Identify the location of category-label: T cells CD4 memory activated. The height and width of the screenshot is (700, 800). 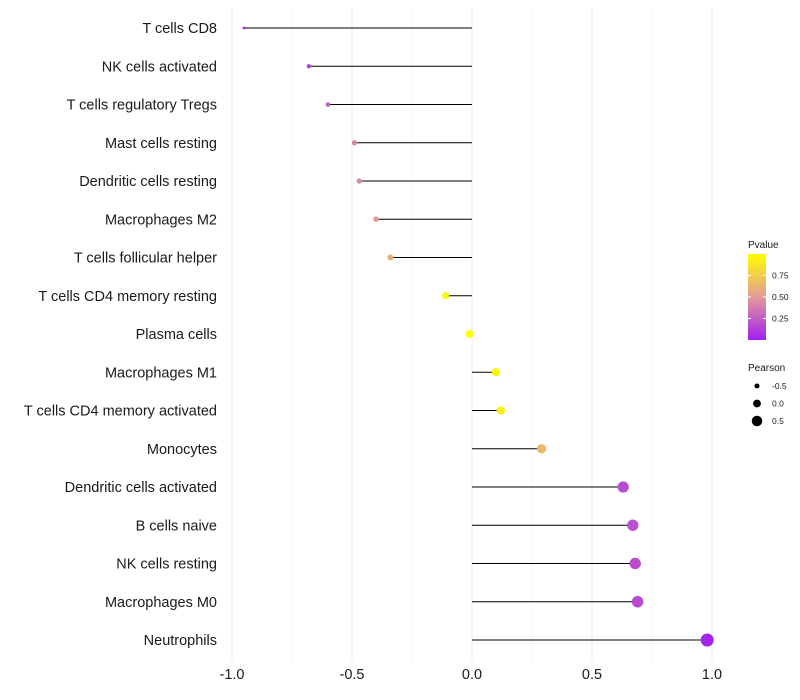
(120, 412).